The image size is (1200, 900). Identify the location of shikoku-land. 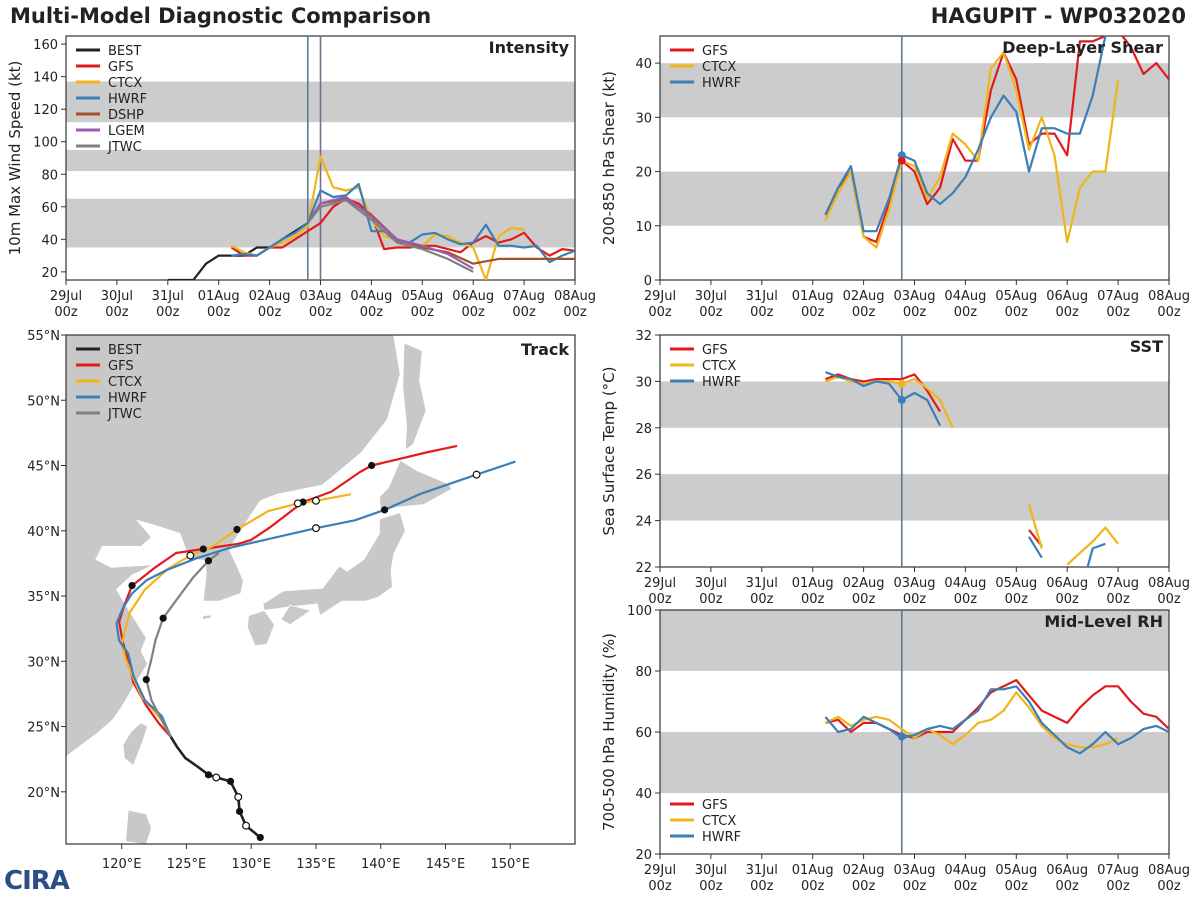
(296, 615).